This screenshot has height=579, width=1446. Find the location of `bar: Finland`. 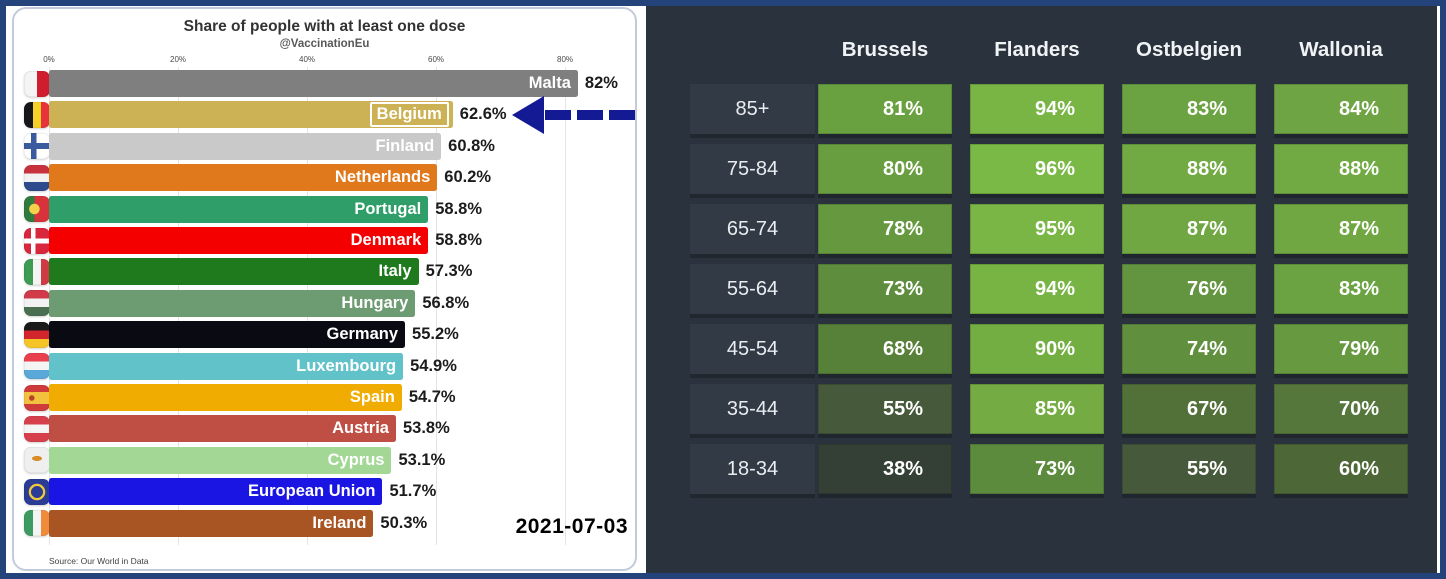

bar: Finland is located at coordinates (245, 146).